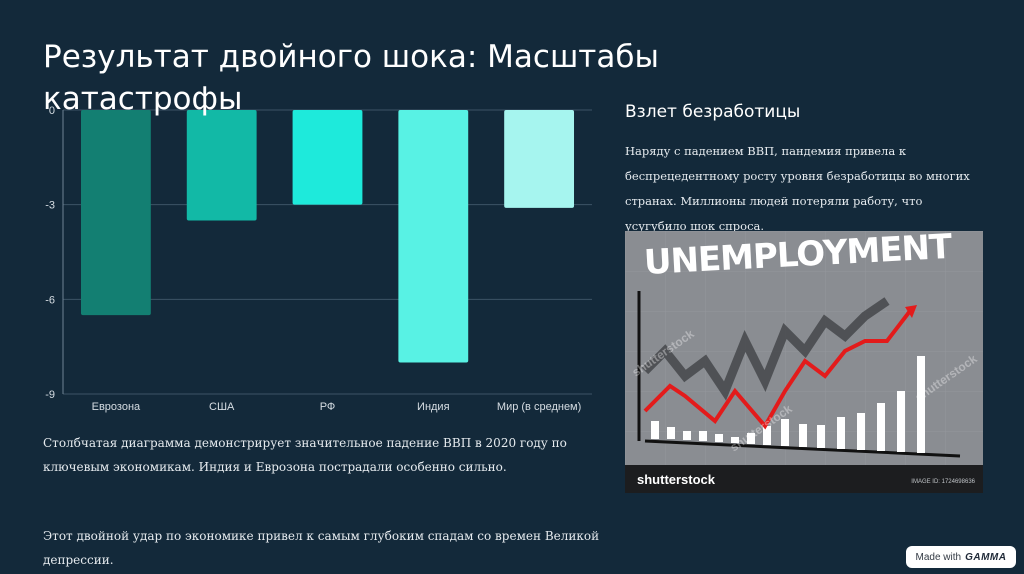 The image size is (1024, 574). What do you see at coordinates (986, 557) in the screenshot?
I see `gamma-logo: GAMMA` at bounding box center [986, 557].